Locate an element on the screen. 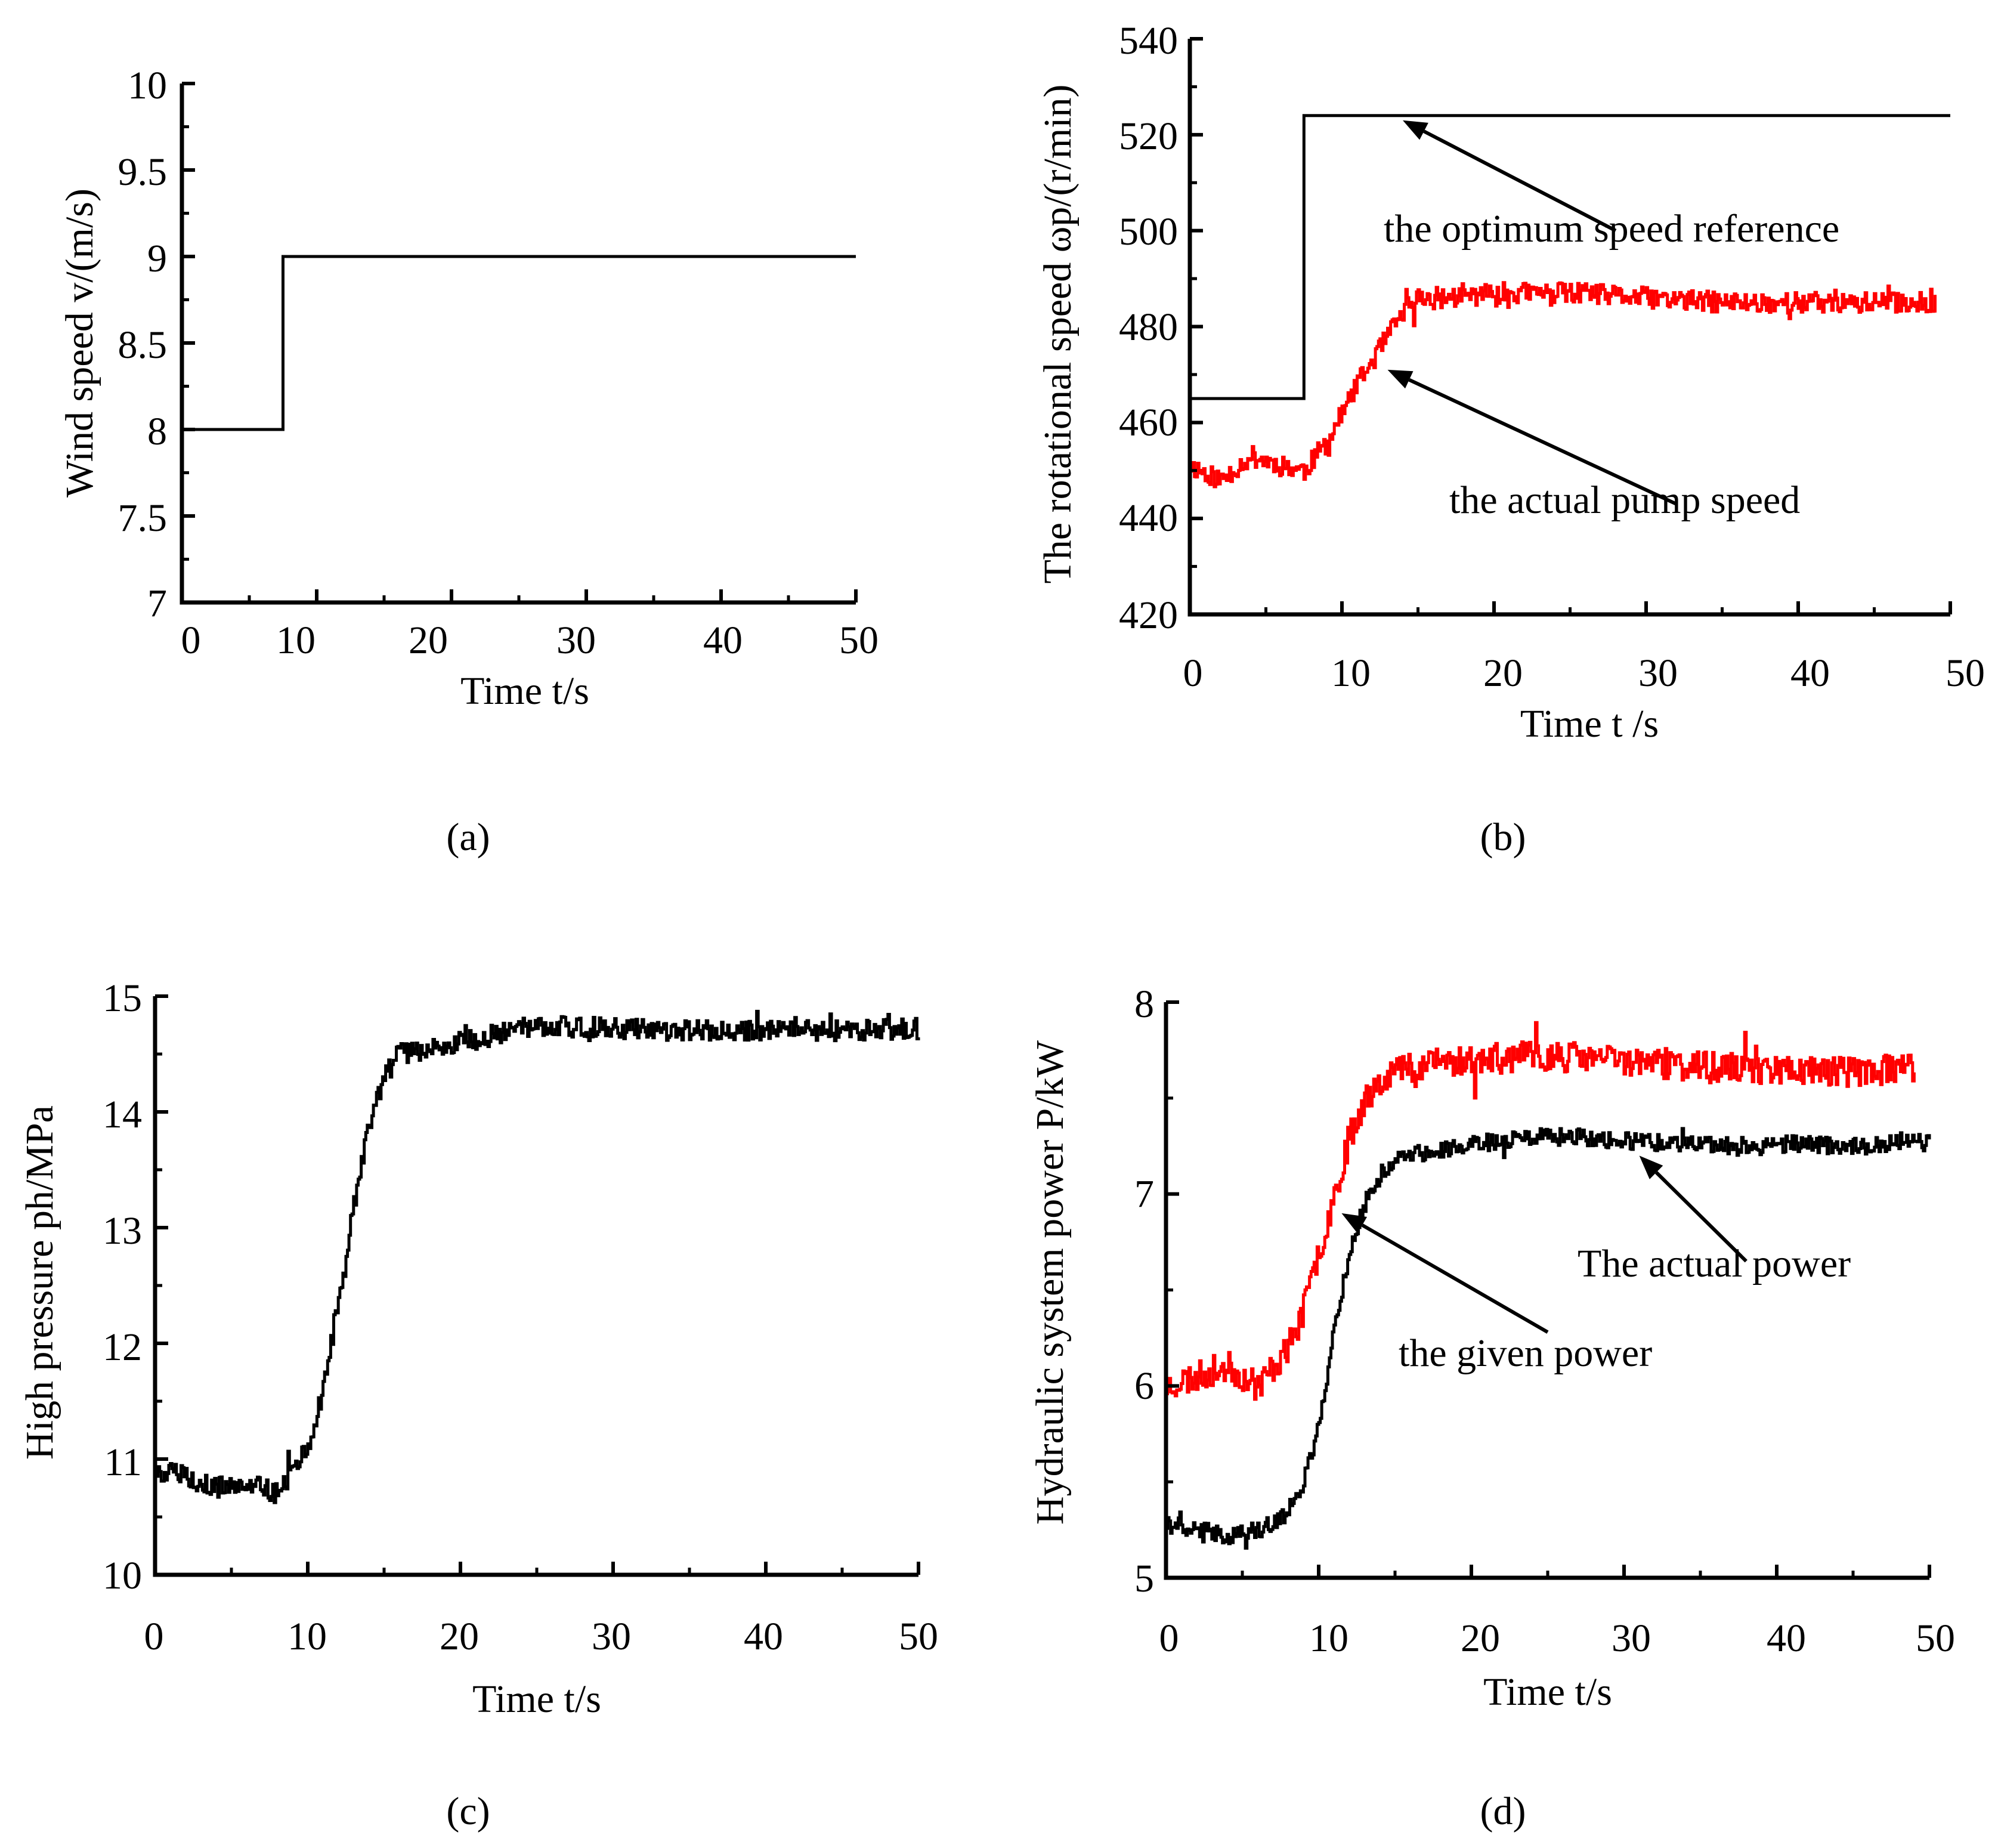 This screenshot has width=1998, height=1848. panel-b-xtick-label: 50 is located at coordinates (1965, 673).